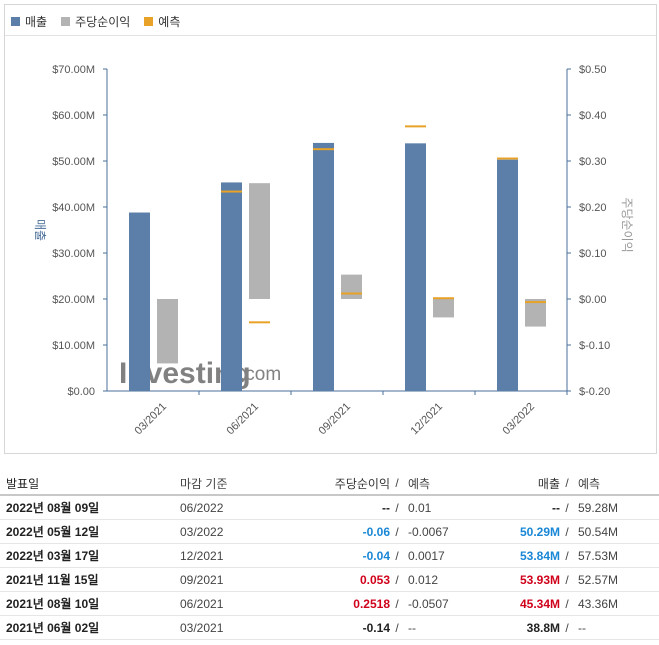 This screenshot has height=645, width=659. I want to click on cell-revenue: 53.84M, so click(539, 555).